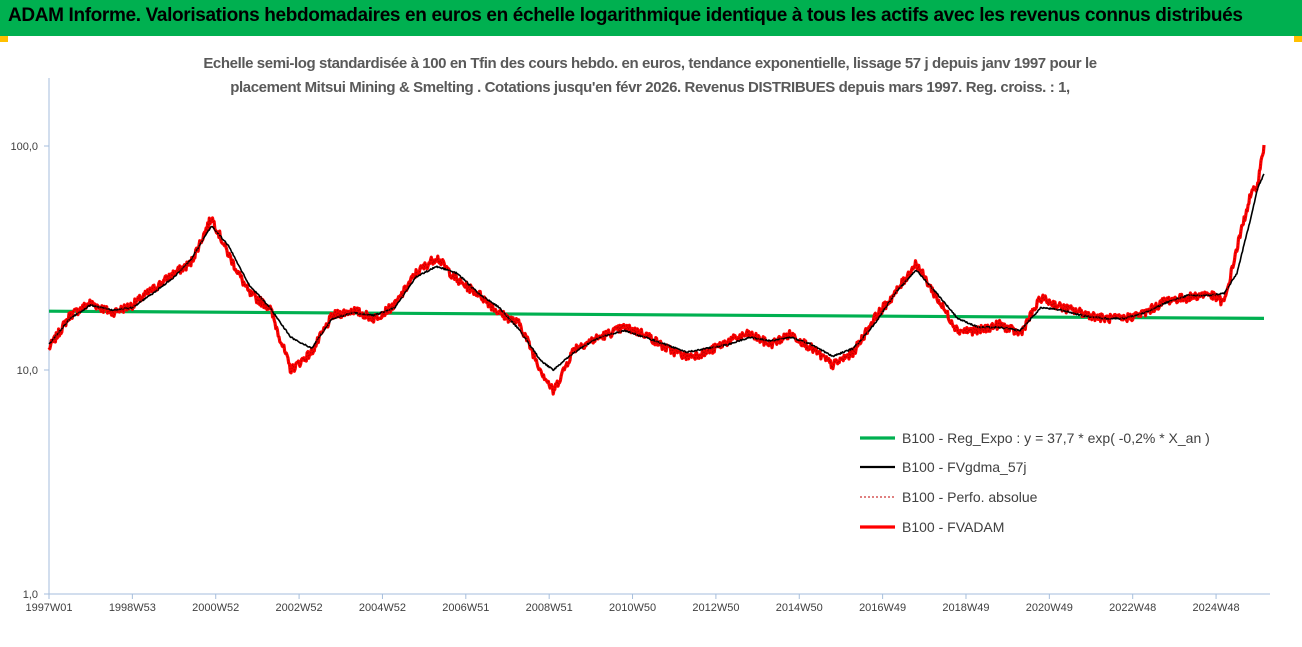 This screenshot has width=1302, height=647. I want to click on corner-mark-left, so click(4, 39).